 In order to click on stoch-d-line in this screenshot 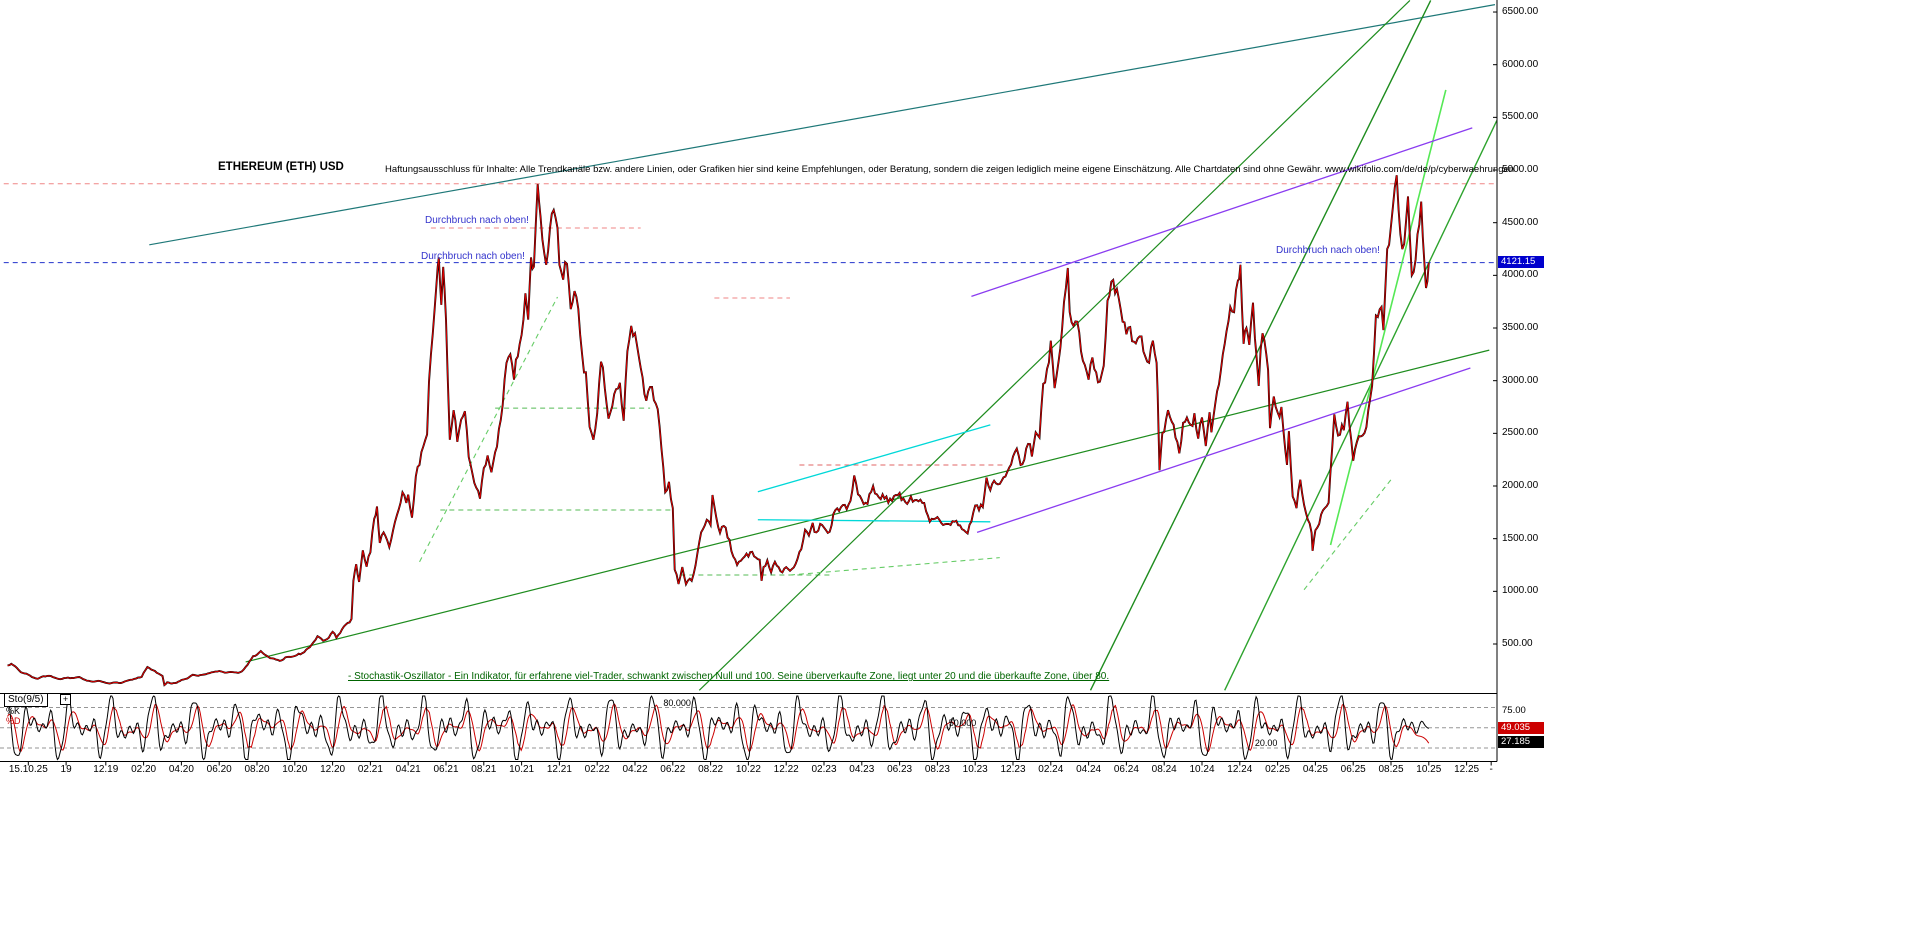, I will do `click(718, 728)`.